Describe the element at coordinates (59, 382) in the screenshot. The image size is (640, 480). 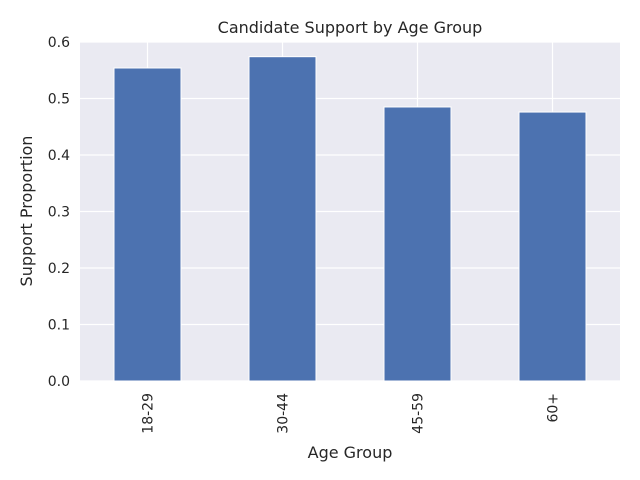
I see `y-tick-label: 0.0` at that location.